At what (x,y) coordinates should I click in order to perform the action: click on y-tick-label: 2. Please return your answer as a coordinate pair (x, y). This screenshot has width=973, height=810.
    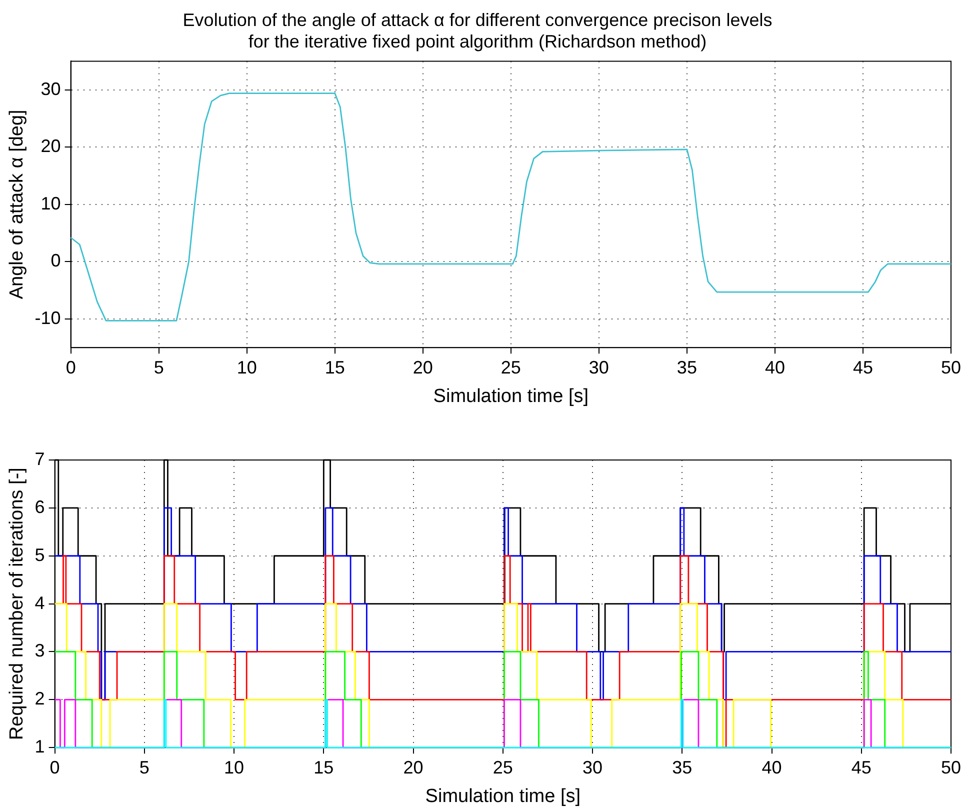
    Looking at the image, I should click on (39, 698).